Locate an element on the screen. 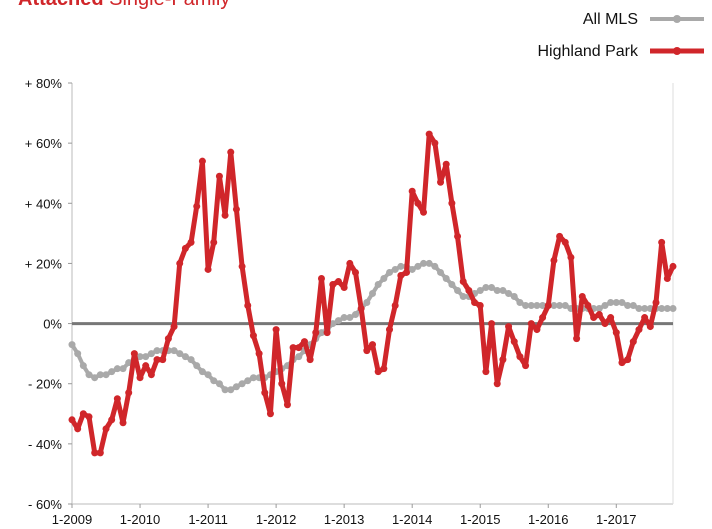  y-tick-label: 0% is located at coordinates (52, 324).